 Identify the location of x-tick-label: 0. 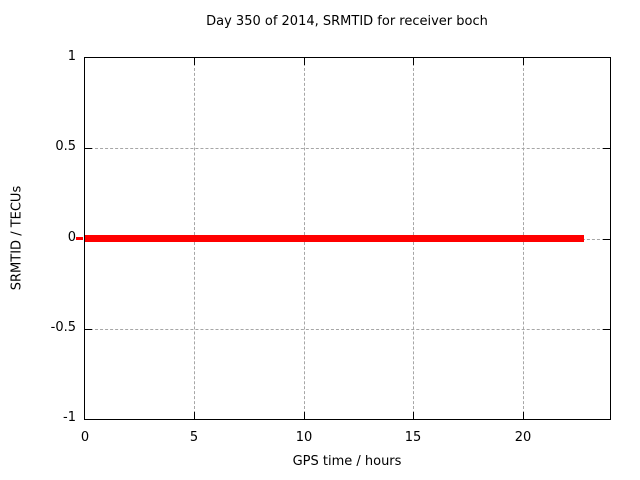
(85, 437).